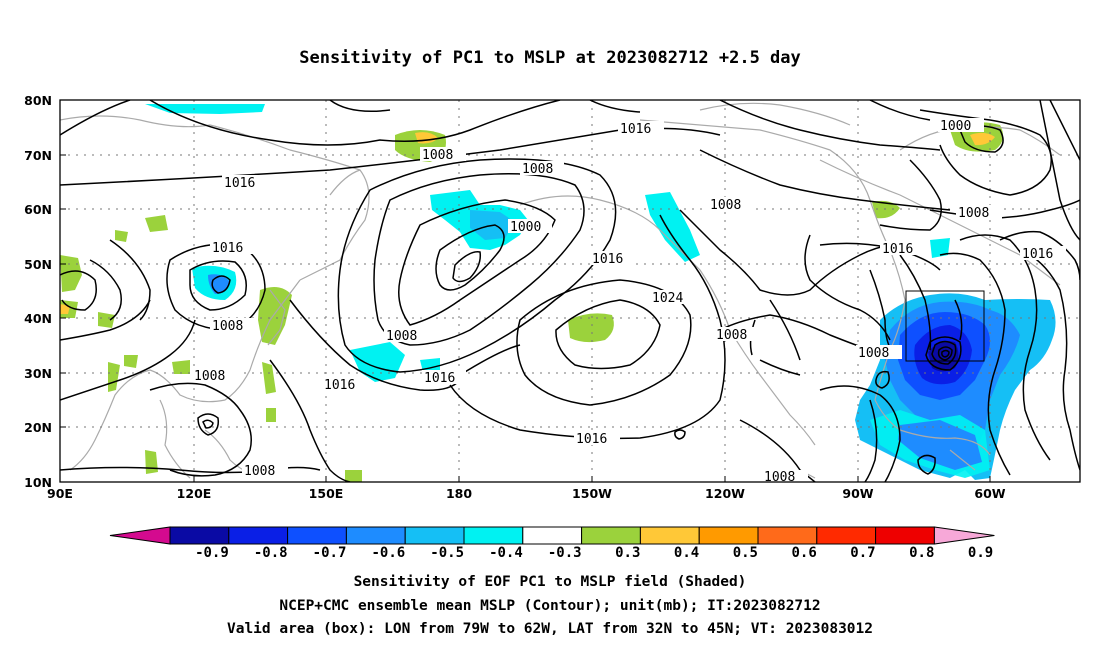 This screenshot has height=650, width=1100. I want to click on shade-pos-3-core, so click(982, 139).